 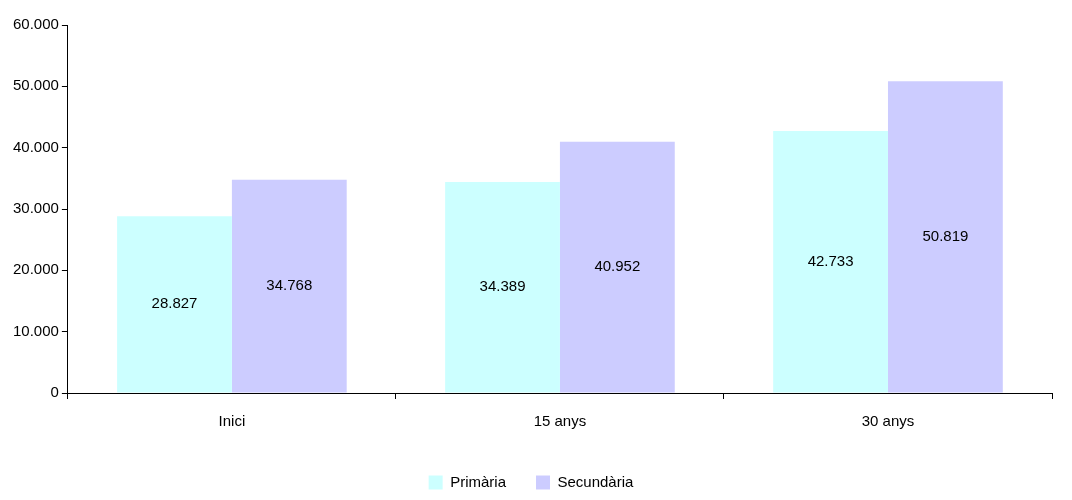 I want to click on y-tick-label: 10.000, so click(x=35, y=330).